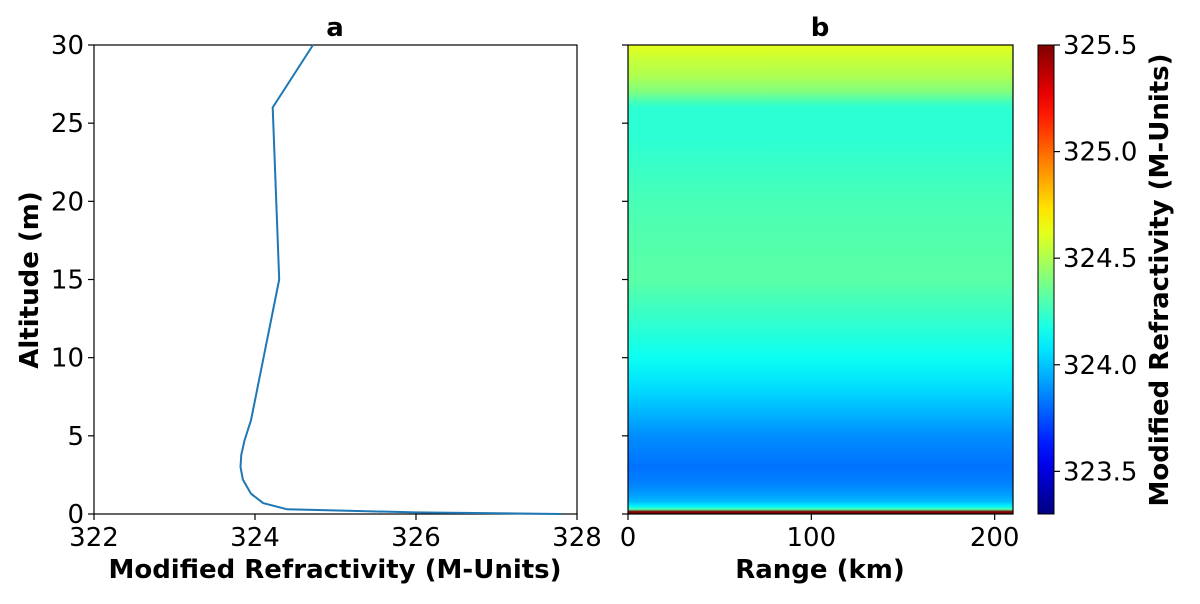 This screenshot has height=604, width=1200. What do you see at coordinates (334, 570) in the screenshot?
I see `panel-a-xlabel: Modified Refractivity (M-Units)` at bounding box center [334, 570].